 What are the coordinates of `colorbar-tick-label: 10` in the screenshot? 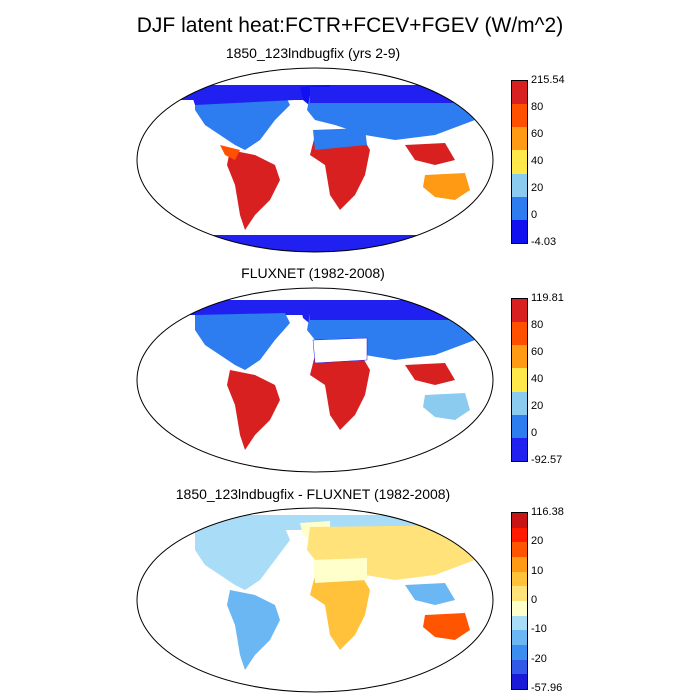 It's located at (537, 570).